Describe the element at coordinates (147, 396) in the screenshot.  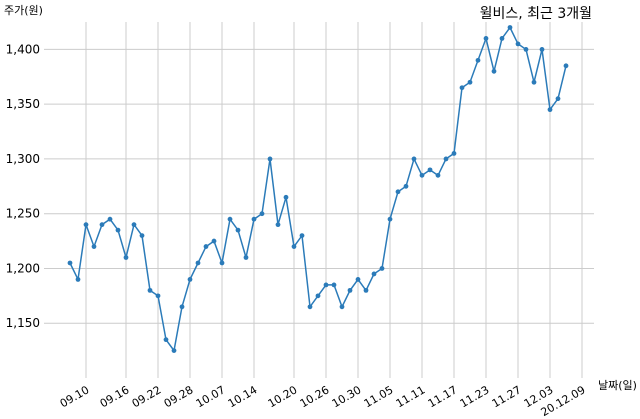
I see `x-tick-label: 09.22` at that location.